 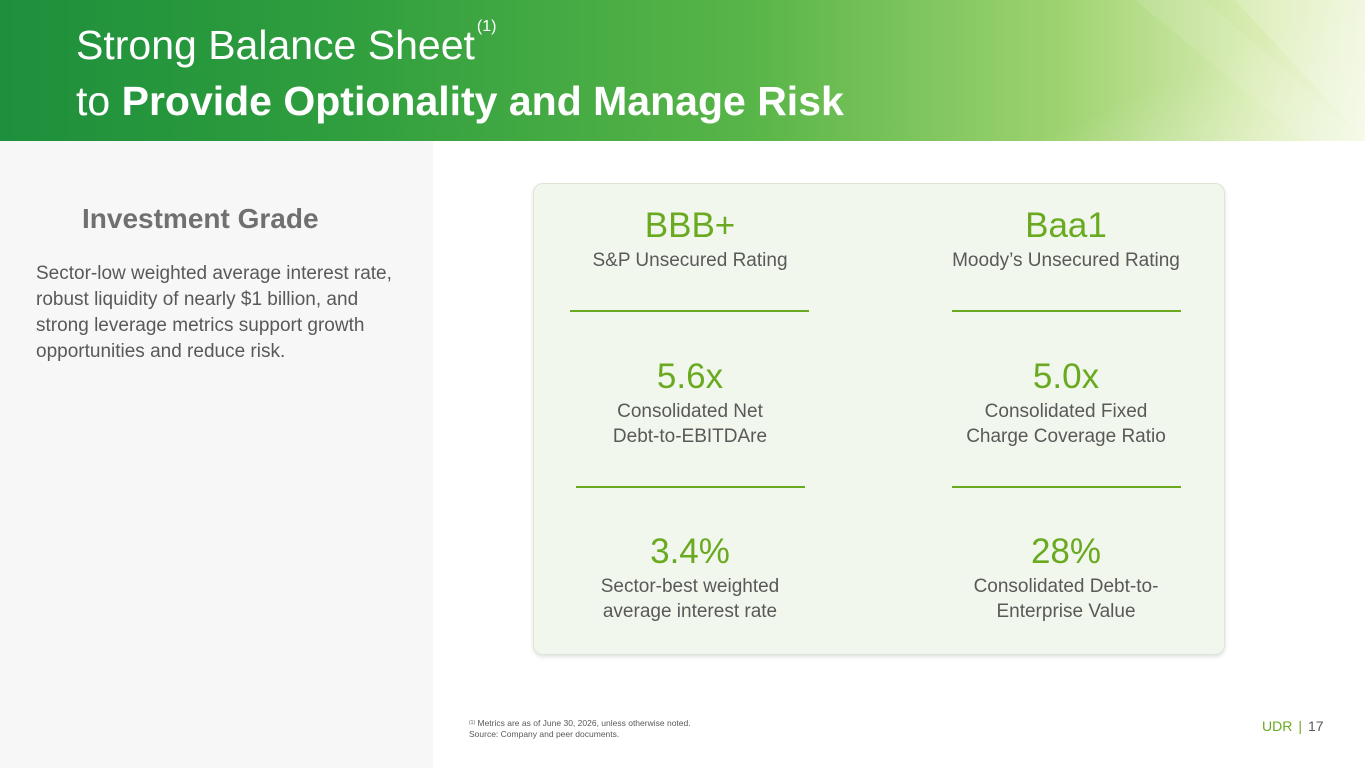 I want to click on metric-label: S&P Unsecured Rating, so click(x=690, y=260).